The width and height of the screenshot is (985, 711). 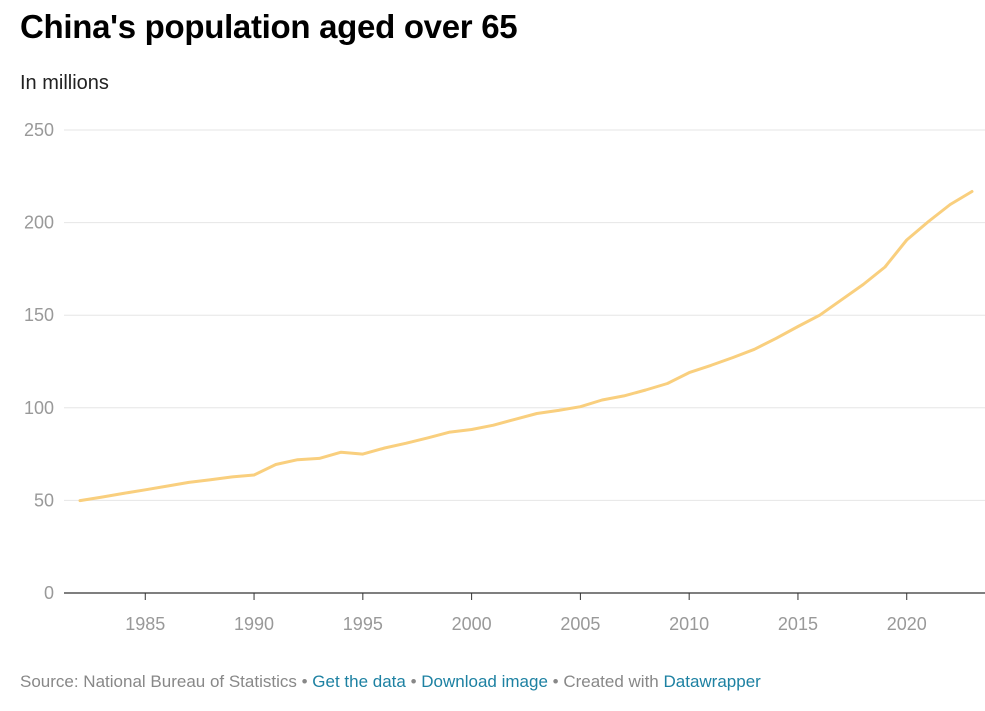 I want to click on x-tick-label: 1990, so click(x=254, y=624).